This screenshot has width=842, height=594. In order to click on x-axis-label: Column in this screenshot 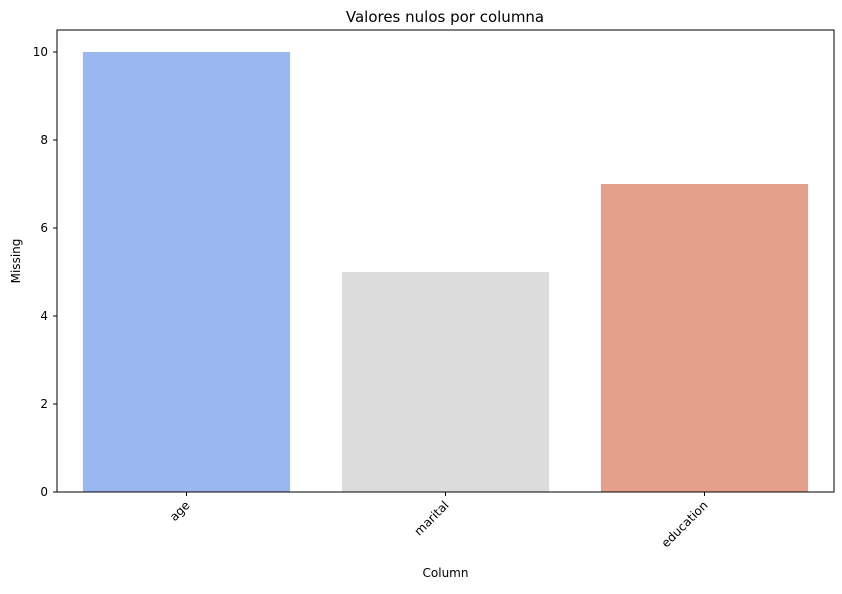, I will do `click(446, 573)`.